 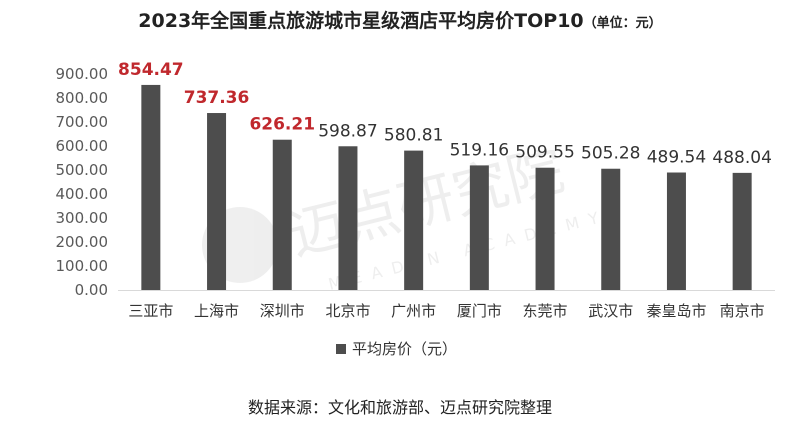 I want to click on x-tick-label: 上海市, so click(x=216, y=311).